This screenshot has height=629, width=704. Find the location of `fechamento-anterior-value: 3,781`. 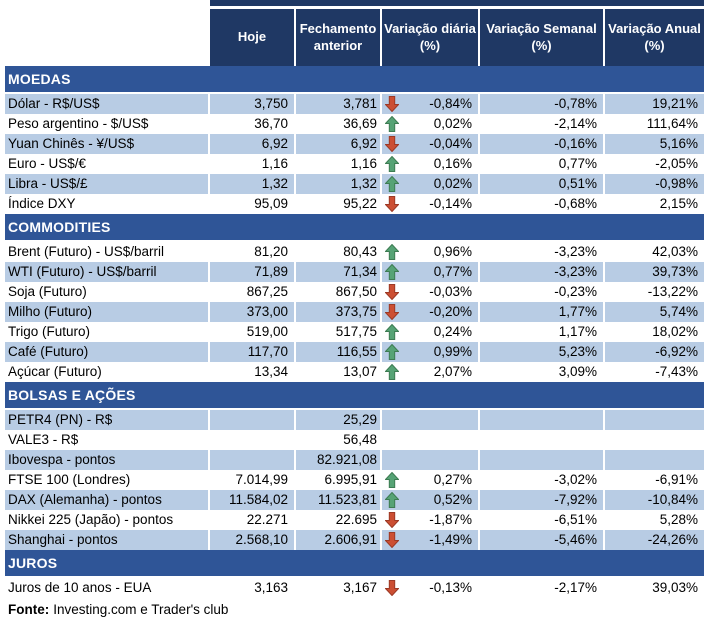

fechamento-anterior-value: 3,781 is located at coordinates (338, 104).